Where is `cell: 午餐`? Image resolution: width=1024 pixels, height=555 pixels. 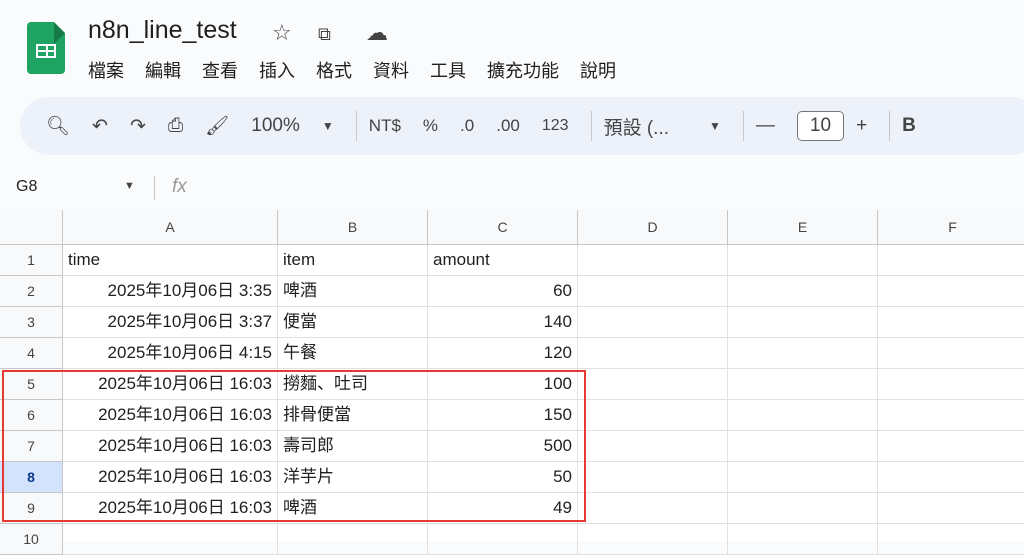
cell: 午餐 is located at coordinates (353, 353).